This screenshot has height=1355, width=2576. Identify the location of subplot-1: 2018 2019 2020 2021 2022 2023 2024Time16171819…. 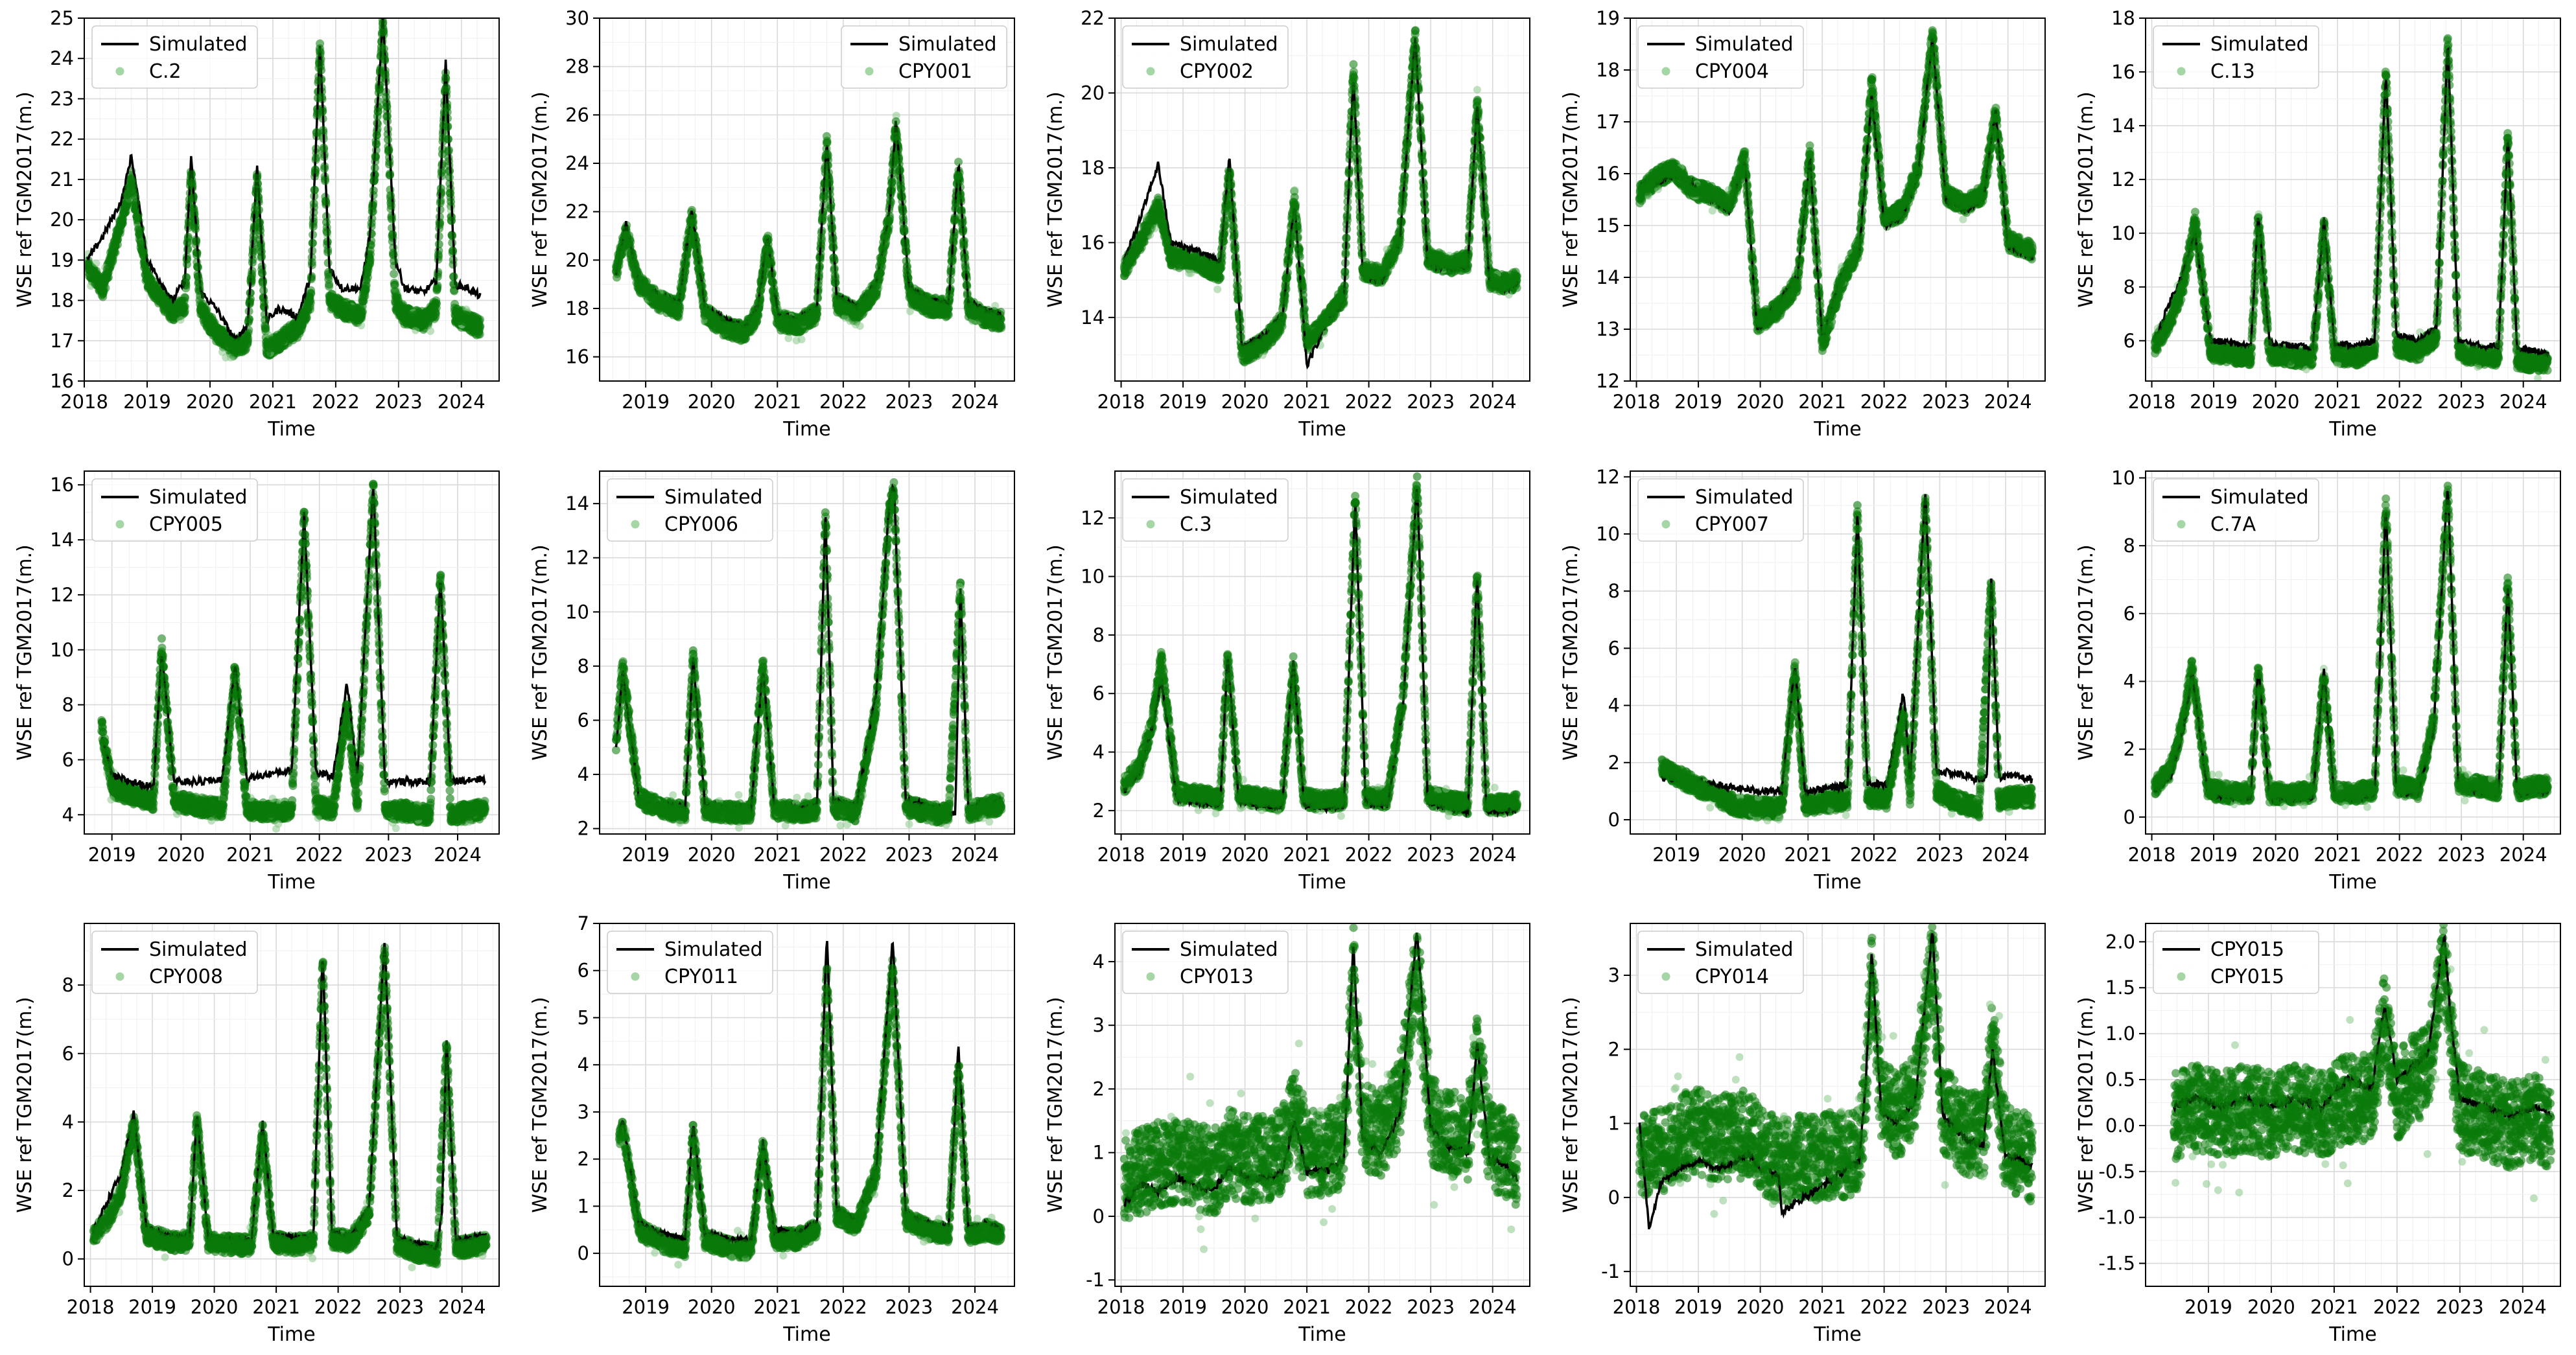
(257, 224).